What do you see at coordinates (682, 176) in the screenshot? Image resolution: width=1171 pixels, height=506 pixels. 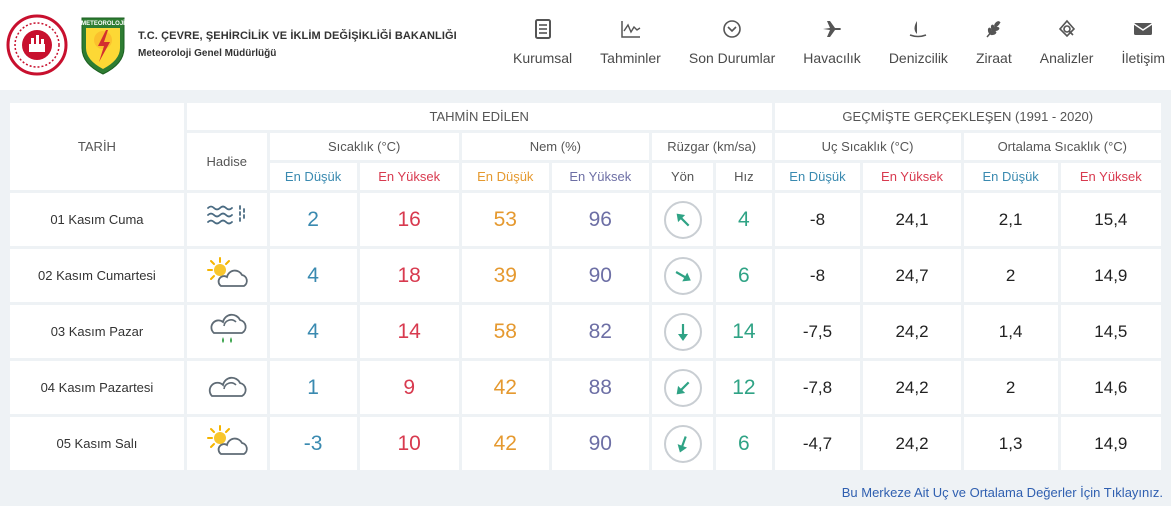 I see `col-yon: Yön` at bounding box center [682, 176].